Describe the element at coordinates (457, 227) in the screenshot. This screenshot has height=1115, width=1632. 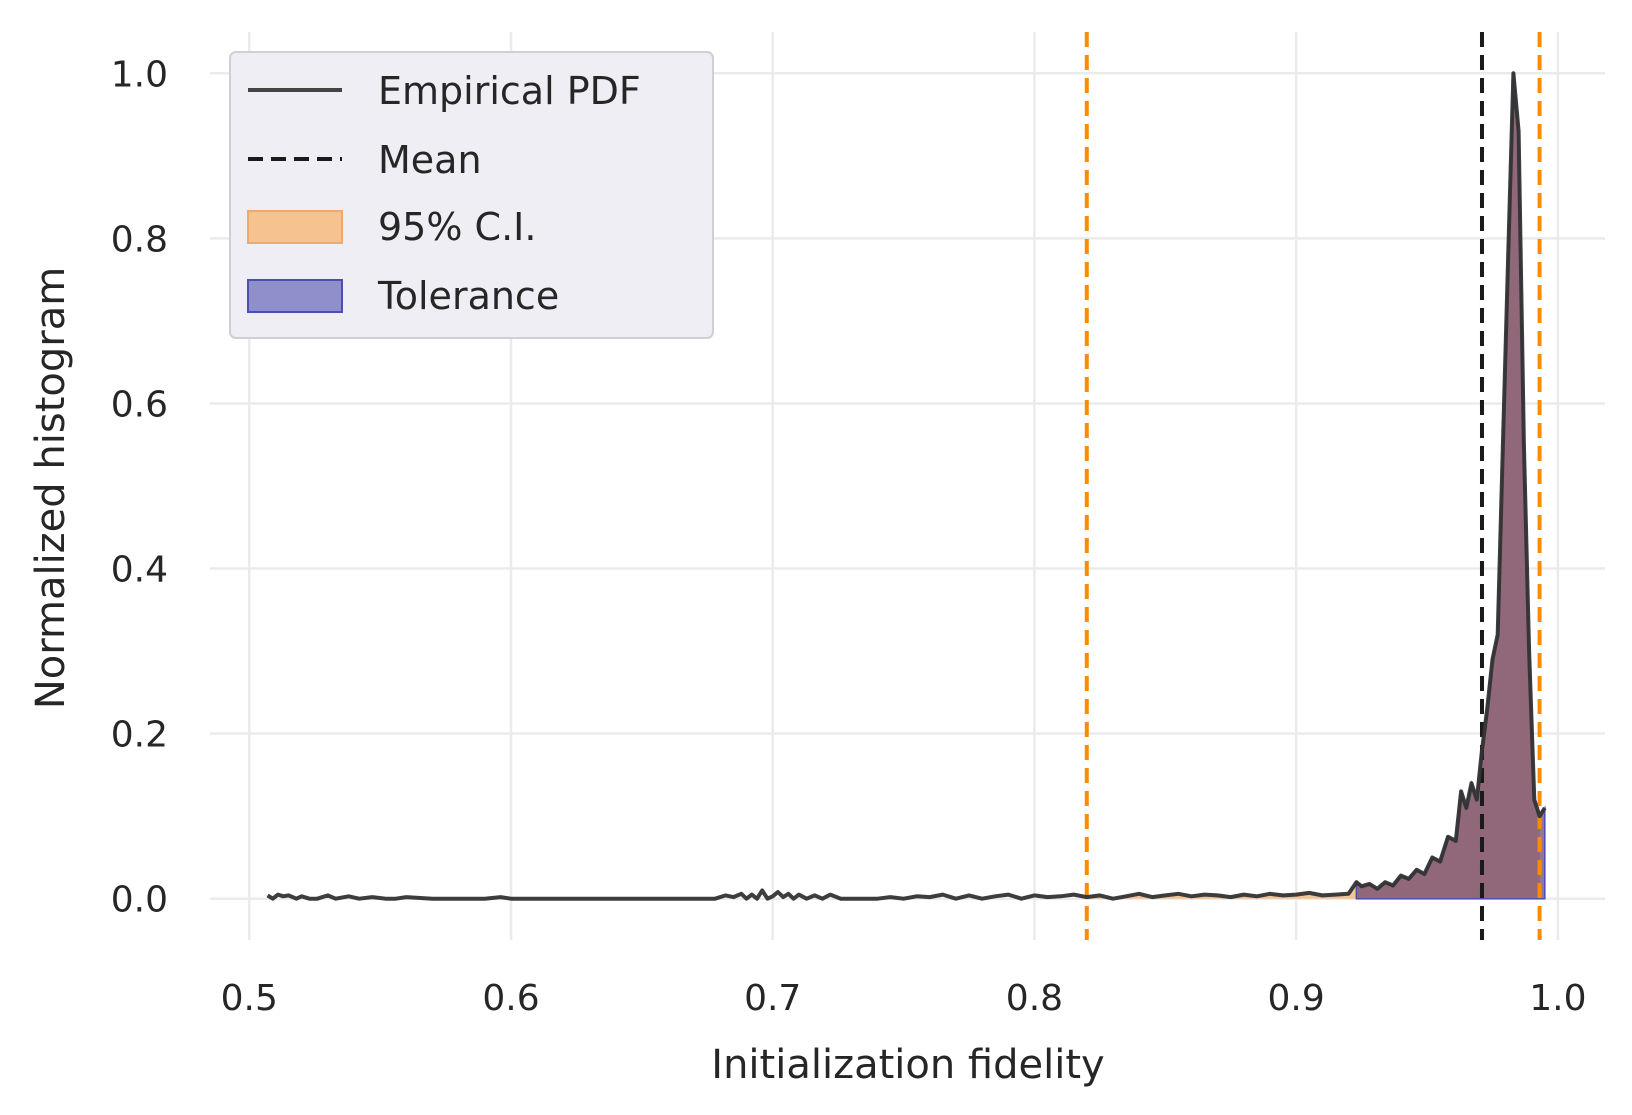
I see `legend-ci-label: 95% C.I.` at that location.